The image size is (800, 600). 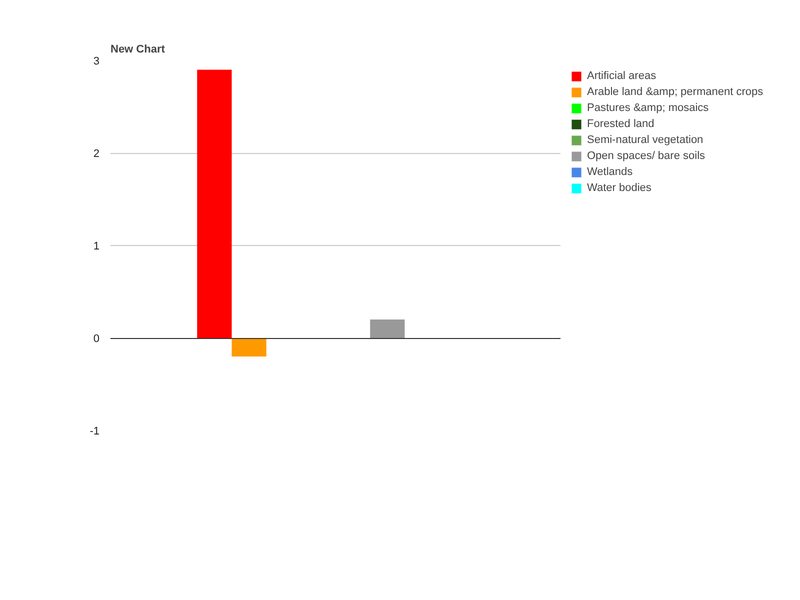 I want to click on legend-label: Artificial areas, so click(x=621, y=76).